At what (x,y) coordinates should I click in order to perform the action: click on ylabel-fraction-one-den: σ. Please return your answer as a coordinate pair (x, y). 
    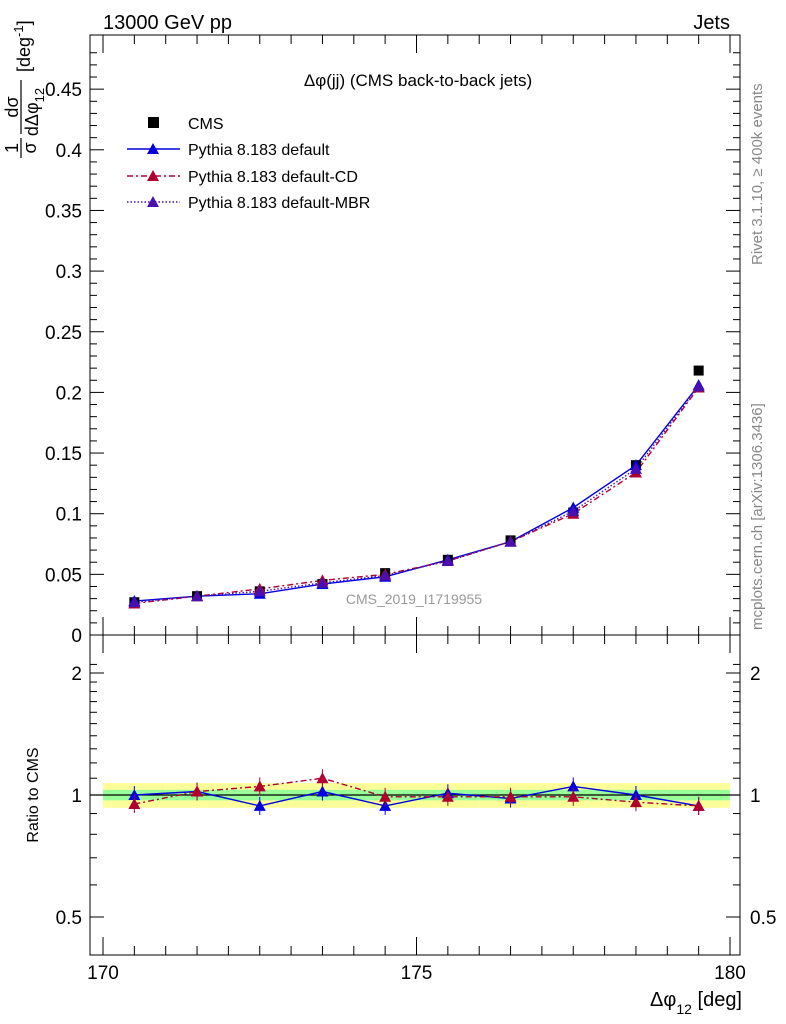
    Looking at the image, I should click on (30, 147).